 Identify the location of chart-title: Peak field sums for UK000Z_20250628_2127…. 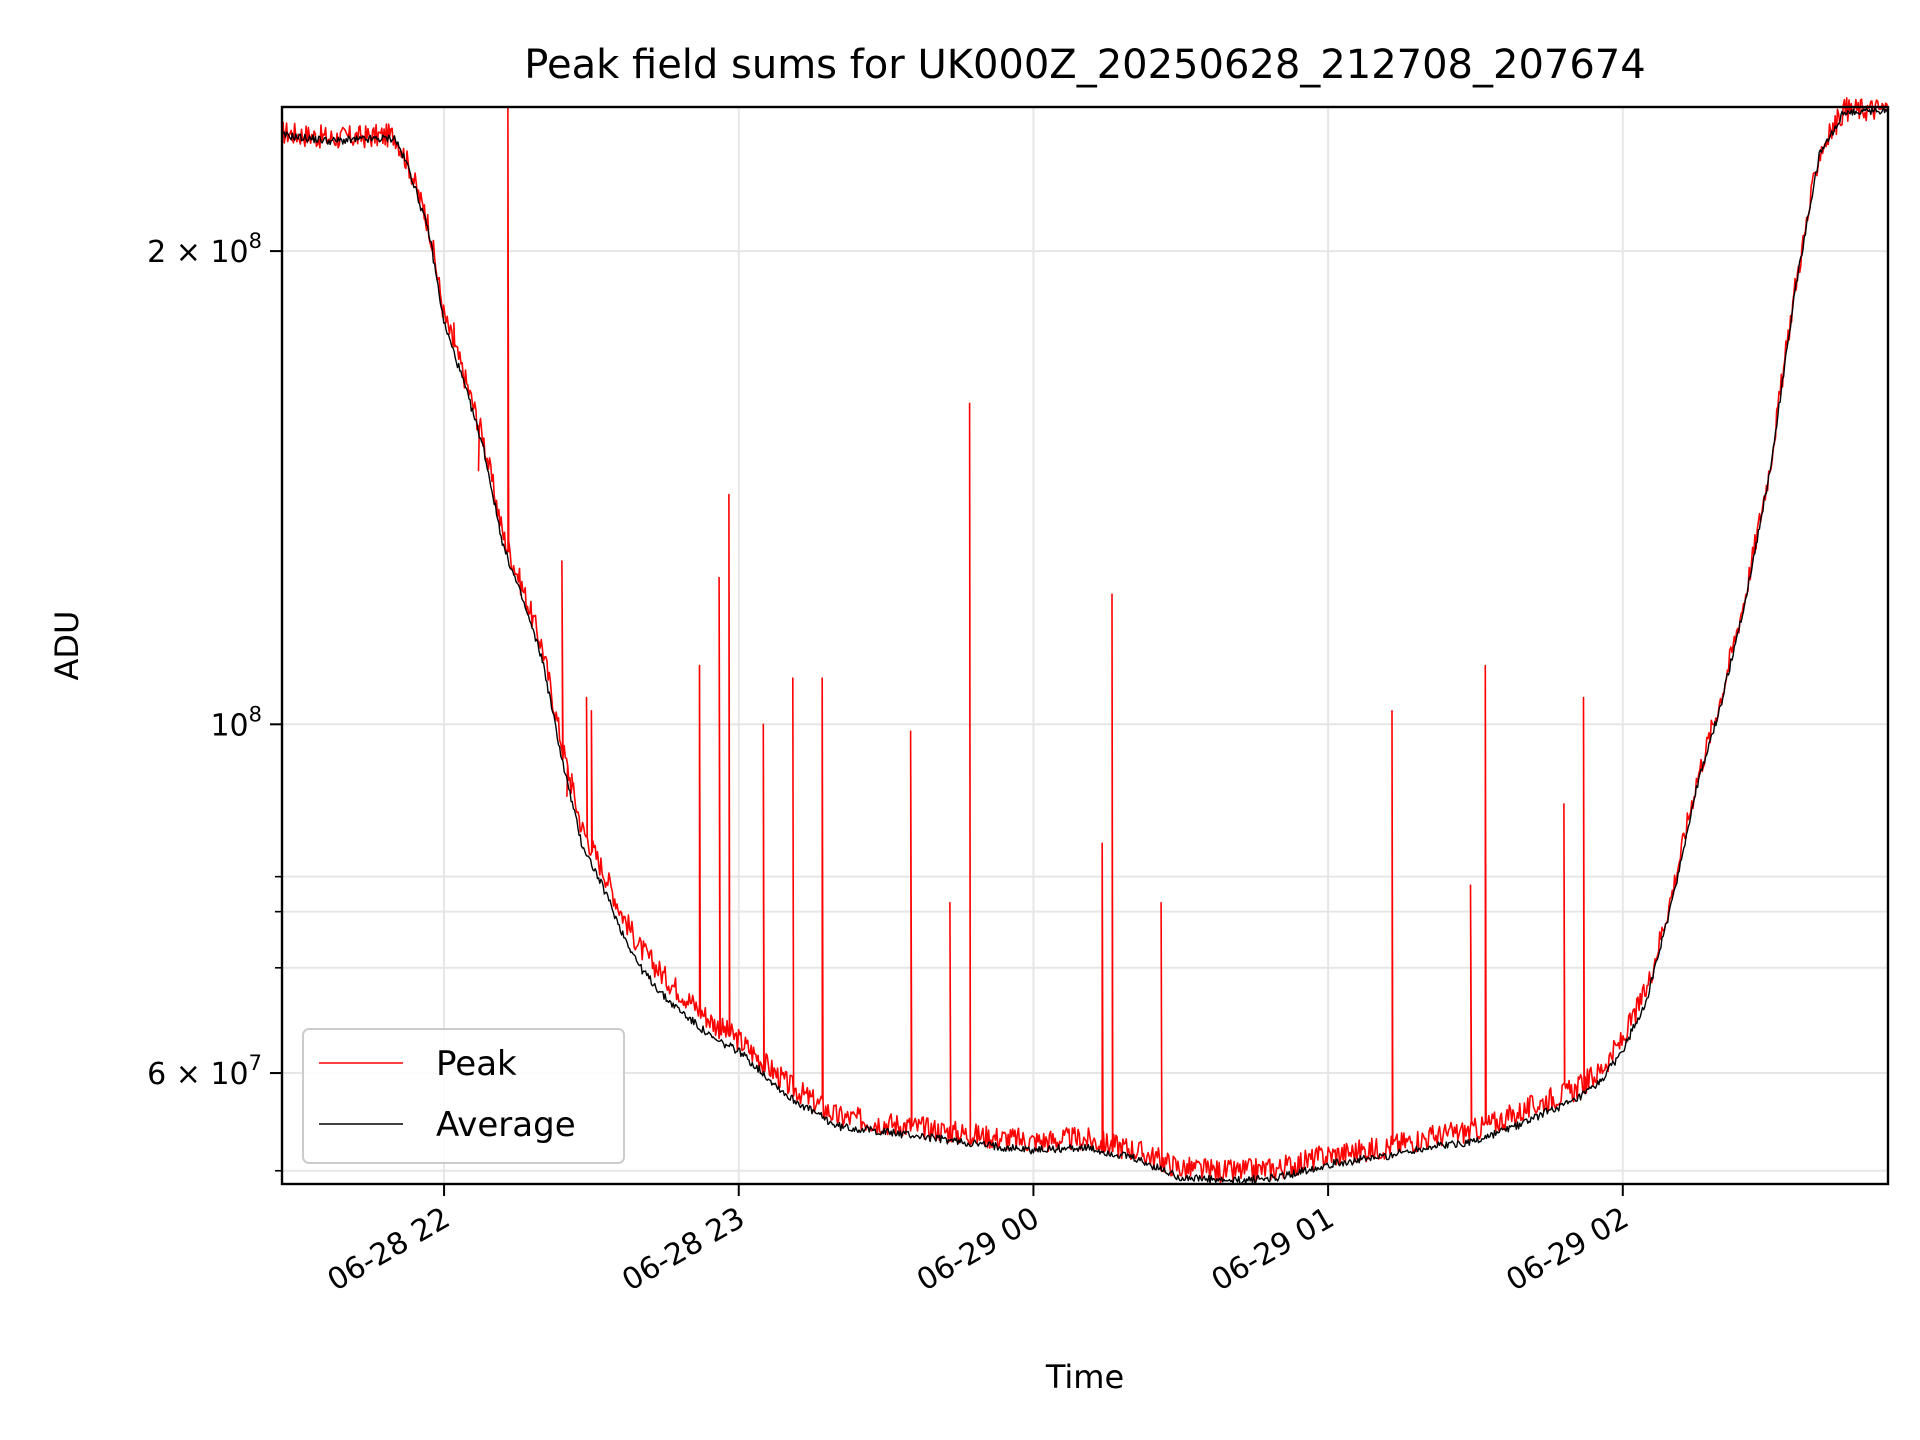
(1084, 65).